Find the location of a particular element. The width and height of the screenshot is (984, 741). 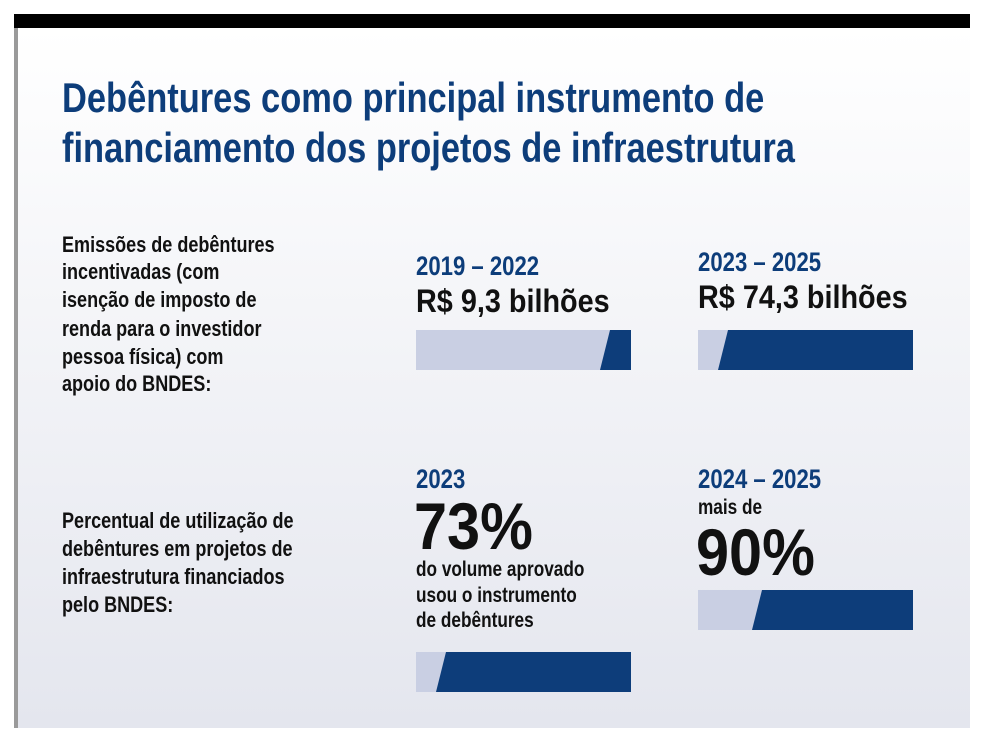

note-line: do volume aprovado is located at coordinates (500, 569).